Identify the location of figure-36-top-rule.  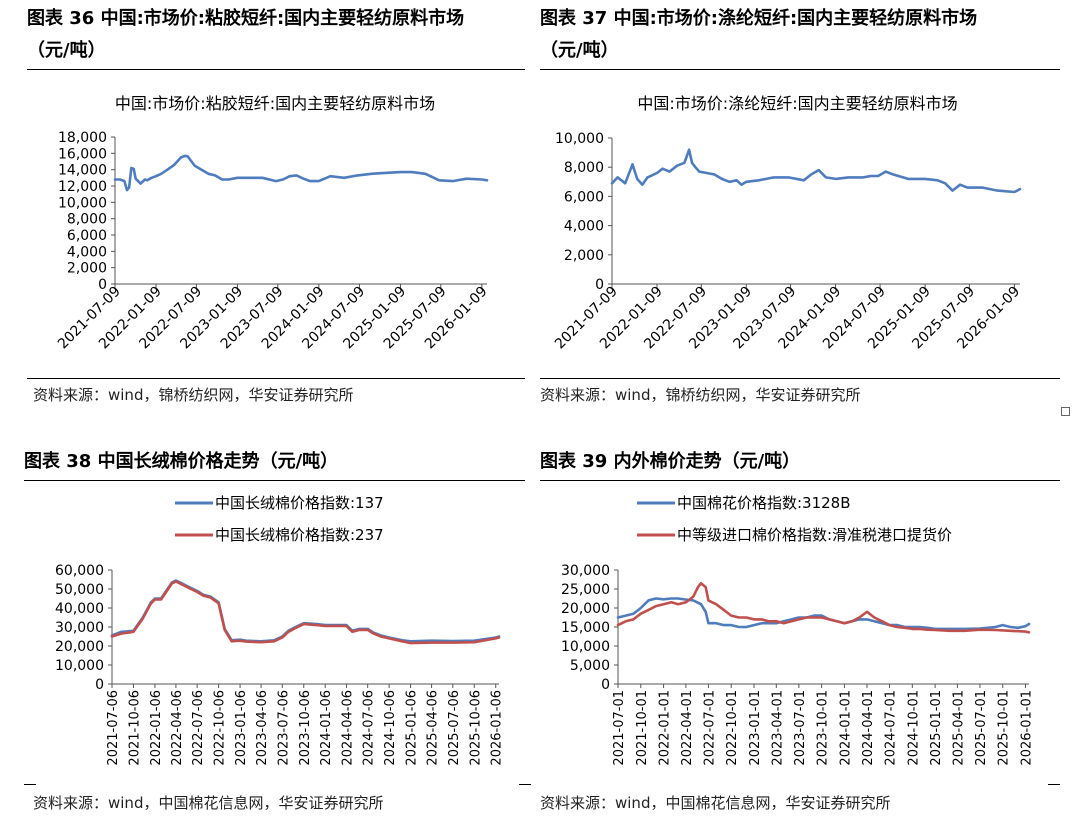
(276, 69).